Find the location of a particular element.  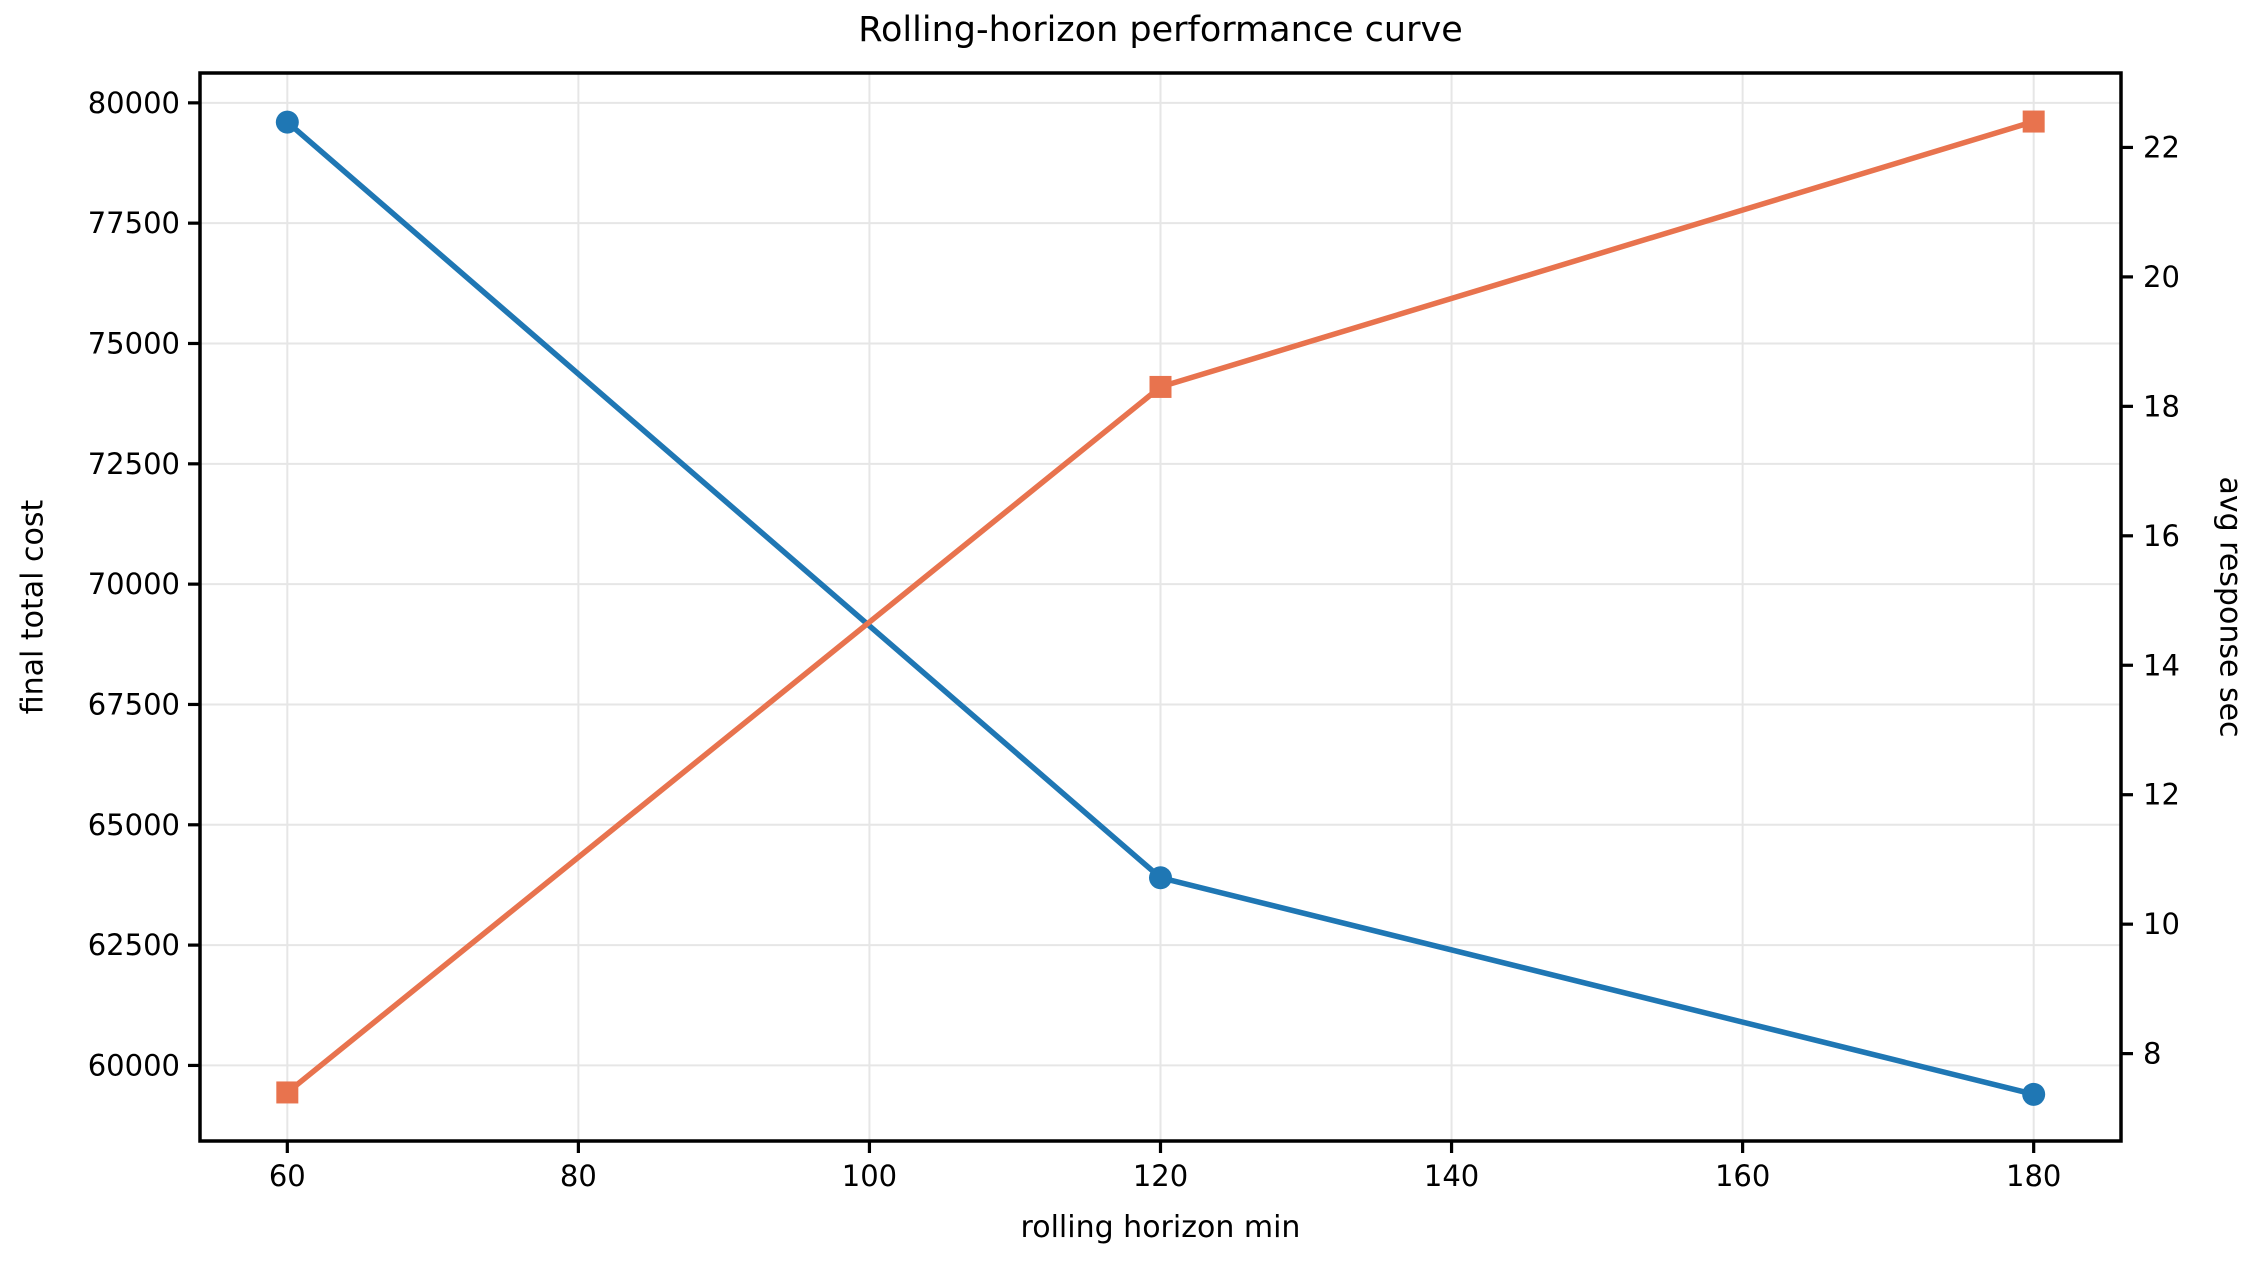

x-axis-label: rolling horizon min is located at coordinates (1160, 1227).